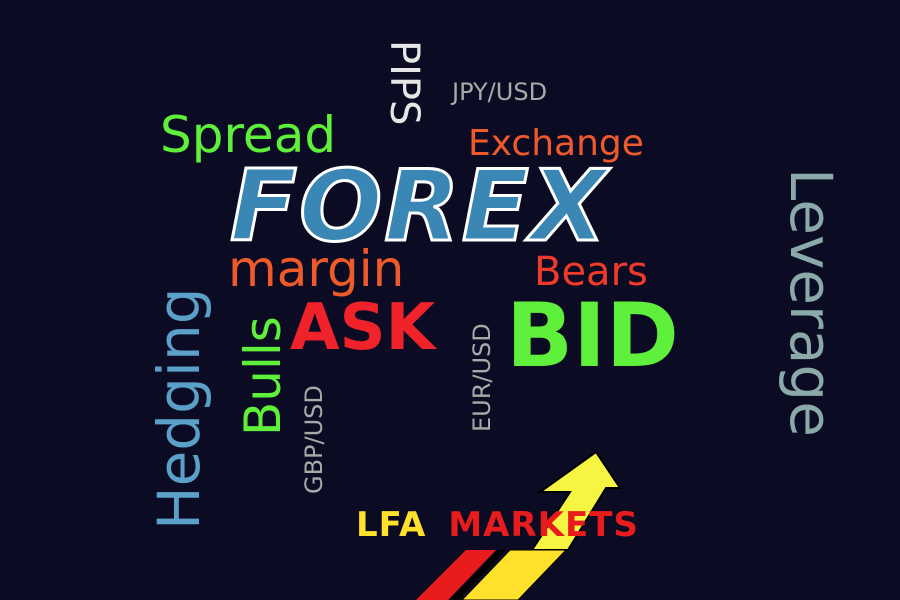 This screenshot has height=600, width=900. I want to click on logo-stripe-black, so click(478, 575).